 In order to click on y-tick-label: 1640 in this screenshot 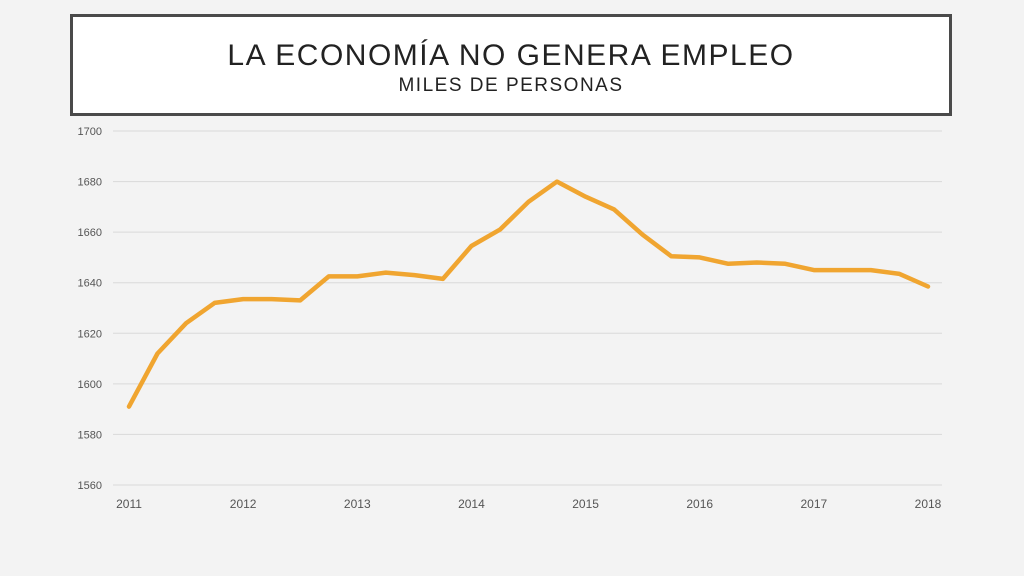, I will do `click(90, 284)`.